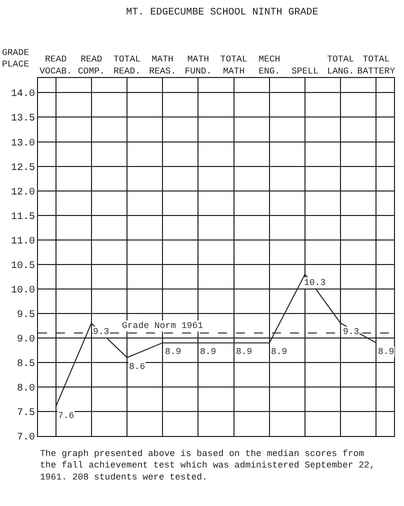 This screenshot has height=506, width=404. What do you see at coordinates (234, 65) in the screenshot?
I see `x-tick-label: TOTAL MATH` at bounding box center [234, 65].